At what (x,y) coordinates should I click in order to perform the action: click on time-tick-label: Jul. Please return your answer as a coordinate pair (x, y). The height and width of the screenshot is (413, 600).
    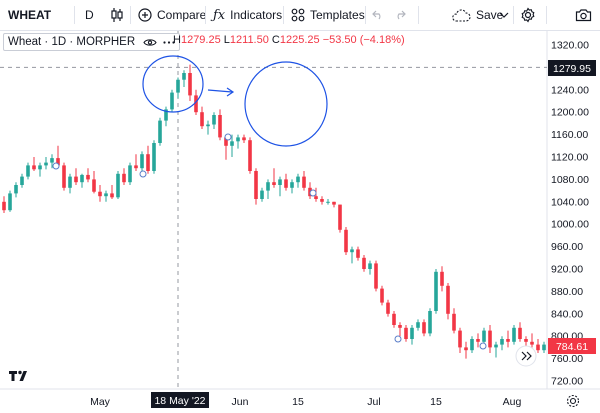
    Looking at the image, I should click on (373, 402).